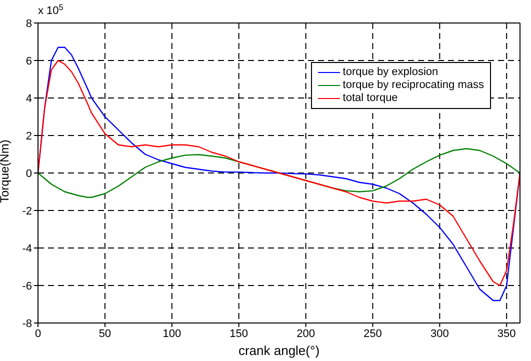 The height and width of the screenshot is (361, 531). What do you see at coordinates (506, 334) in the screenshot?
I see `x-tick-label: 350` at bounding box center [506, 334].